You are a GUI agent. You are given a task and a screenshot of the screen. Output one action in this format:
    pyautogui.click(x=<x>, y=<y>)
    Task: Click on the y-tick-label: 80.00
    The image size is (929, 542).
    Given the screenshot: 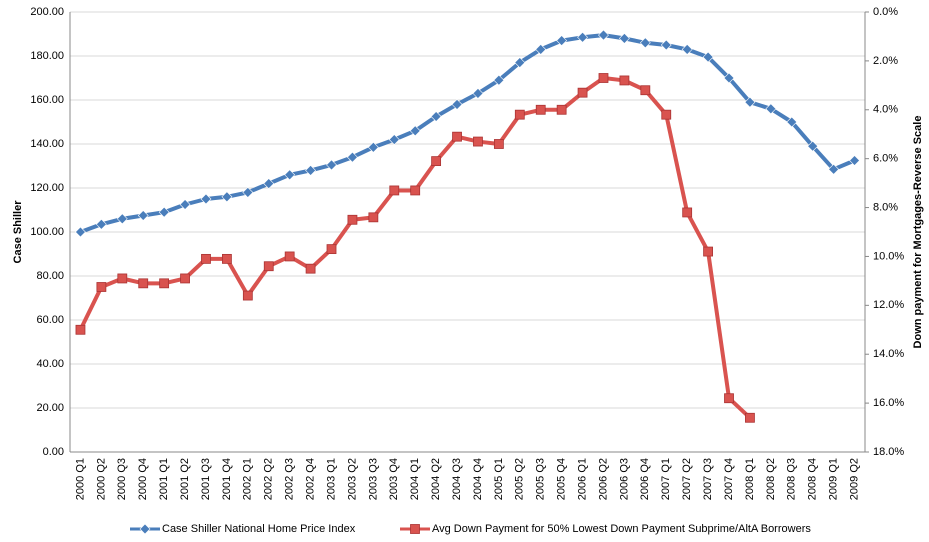 What is the action you would take?
    pyautogui.click(x=50, y=276)
    